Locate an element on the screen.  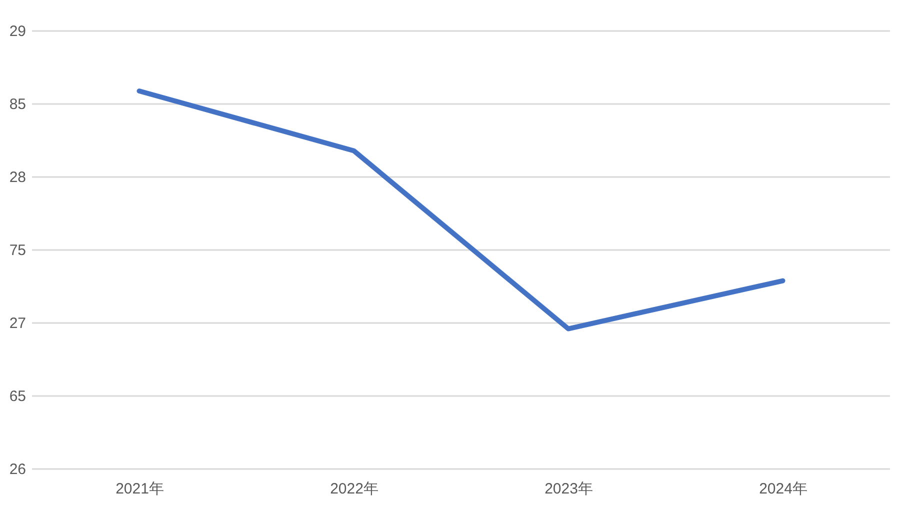
x-tick-label: 2022年 is located at coordinates (354, 489).